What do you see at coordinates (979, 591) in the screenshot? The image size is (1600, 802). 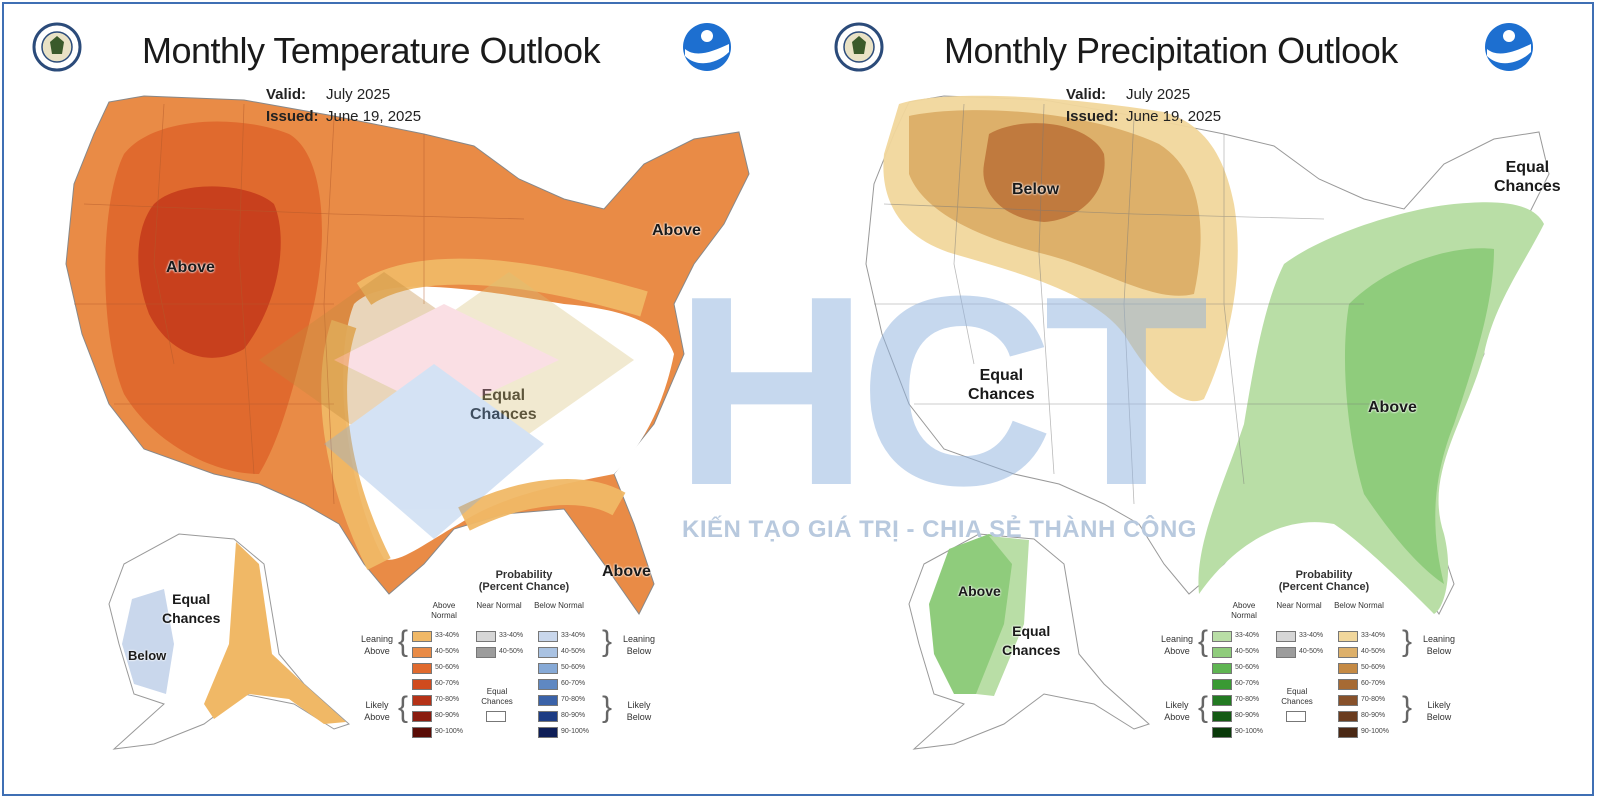 I see `precip-label-alaska-above: Above` at bounding box center [979, 591].